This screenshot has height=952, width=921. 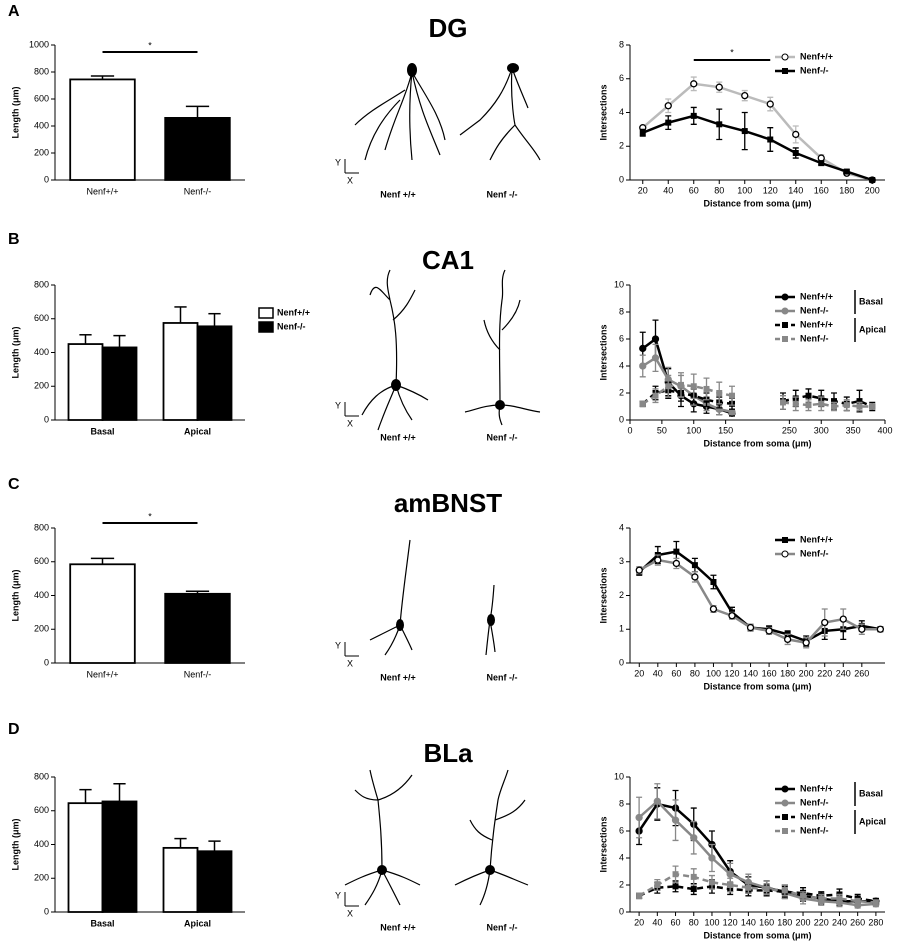 What do you see at coordinates (757, 888) in the screenshot?
I see `series-line` at bounding box center [757, 888].